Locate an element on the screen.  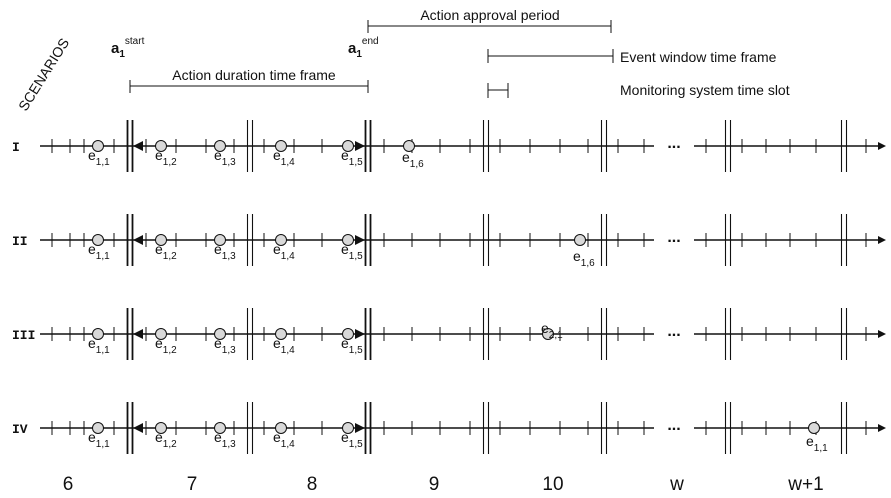
window-labels: 6 7 8 9 10 w w+1 is located at coordinates (443, 484).